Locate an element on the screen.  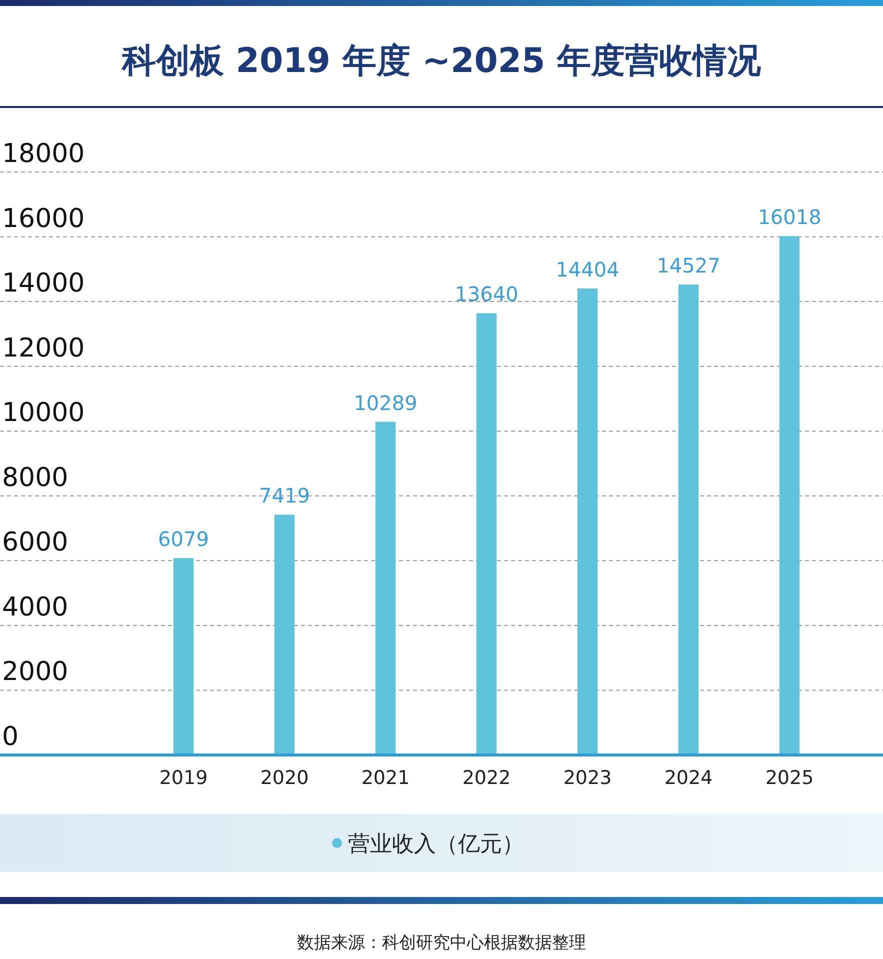
y-tick-label: 14000 is located at coordinates (43, 283).